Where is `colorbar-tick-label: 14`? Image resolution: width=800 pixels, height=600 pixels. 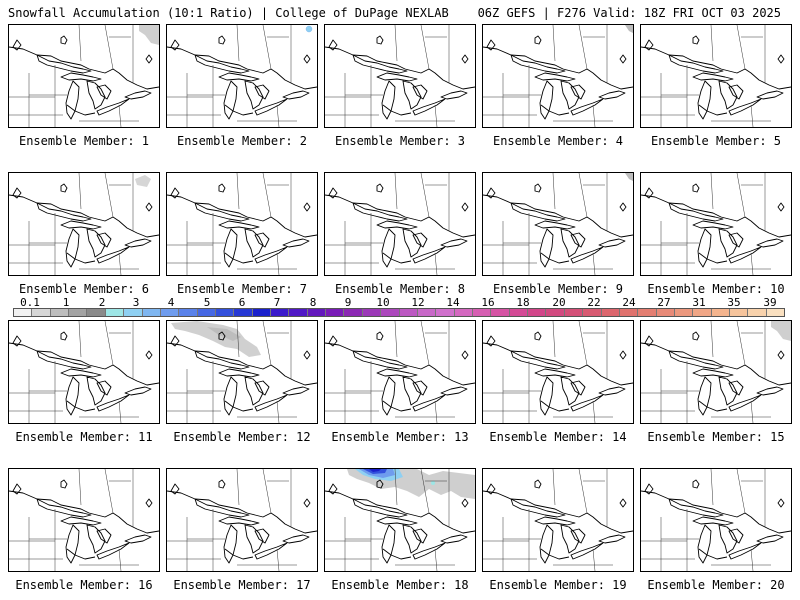 colorbar-tick-label: 14 is located at coordinates (453, 302).